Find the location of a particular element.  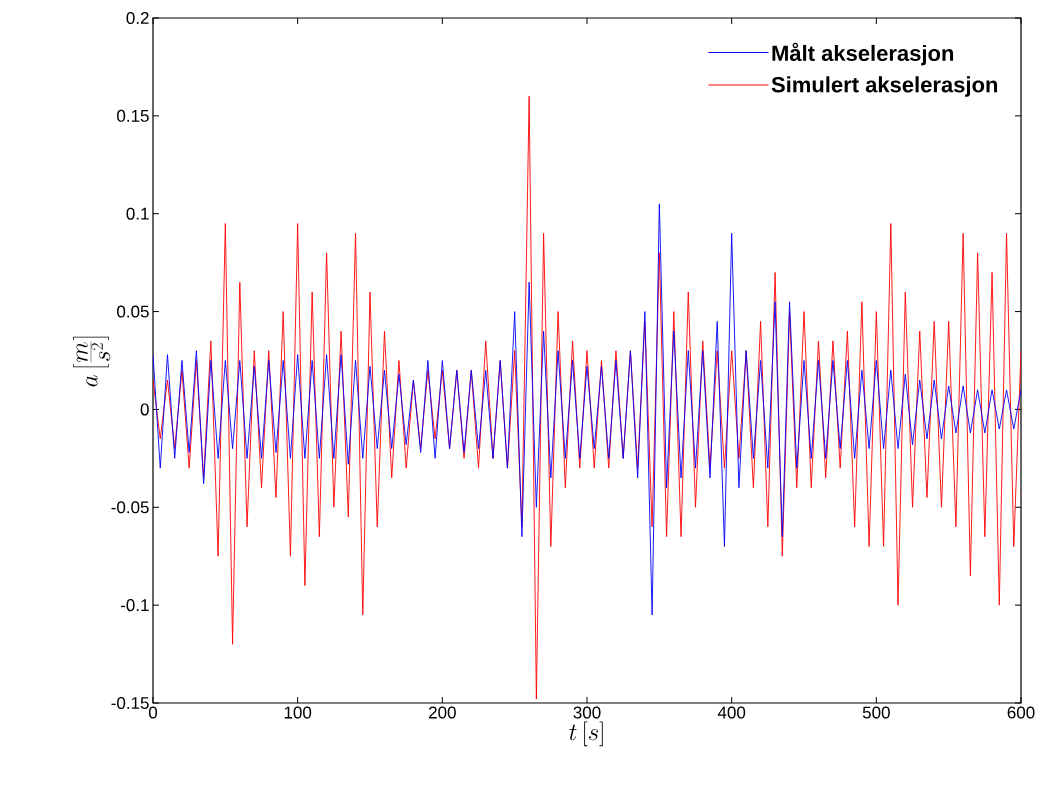

y-tick-label: -0.1 is located at coordinates (134, 605).